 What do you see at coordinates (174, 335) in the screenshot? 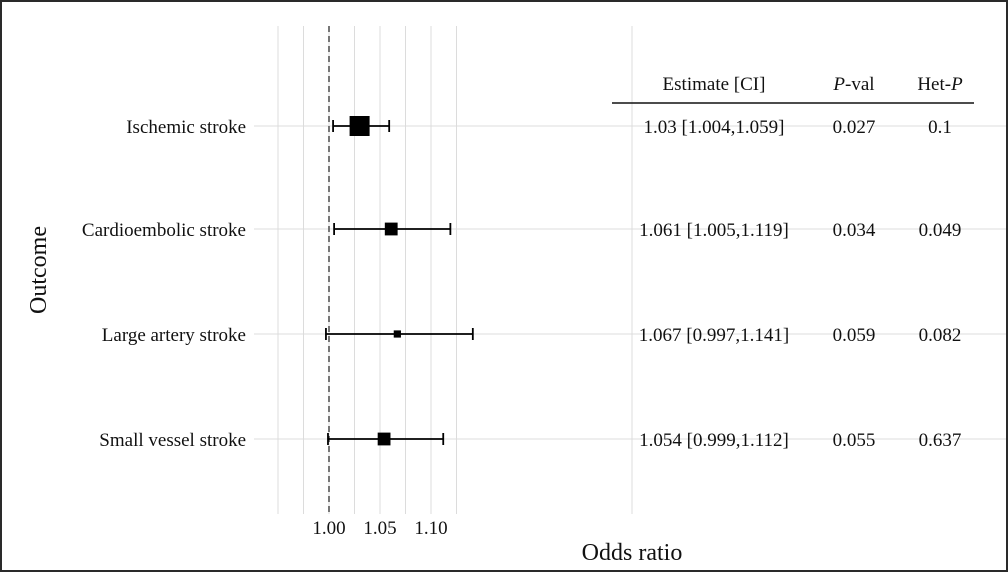
I see `row-label-2: Large artery stroke` at bounding box center [174, 335].